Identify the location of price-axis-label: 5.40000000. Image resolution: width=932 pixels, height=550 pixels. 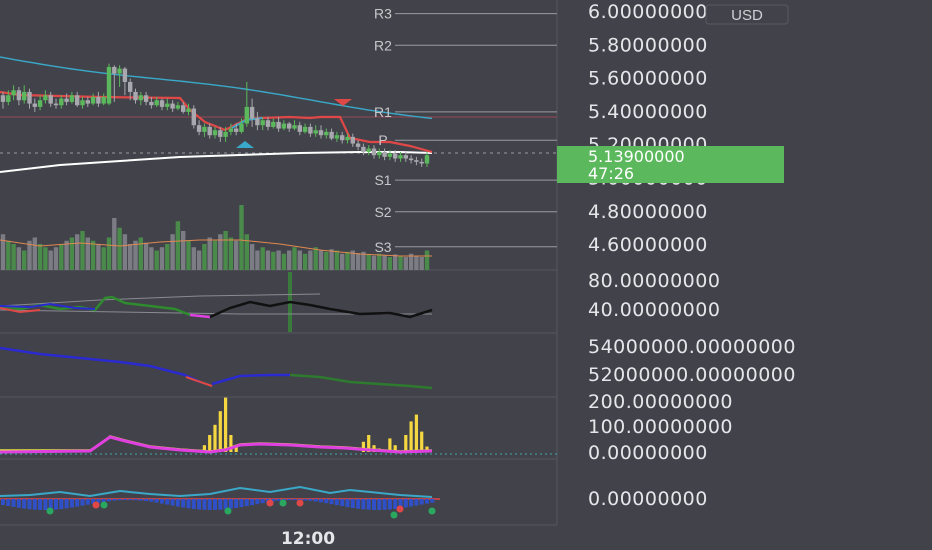
(648, 112).